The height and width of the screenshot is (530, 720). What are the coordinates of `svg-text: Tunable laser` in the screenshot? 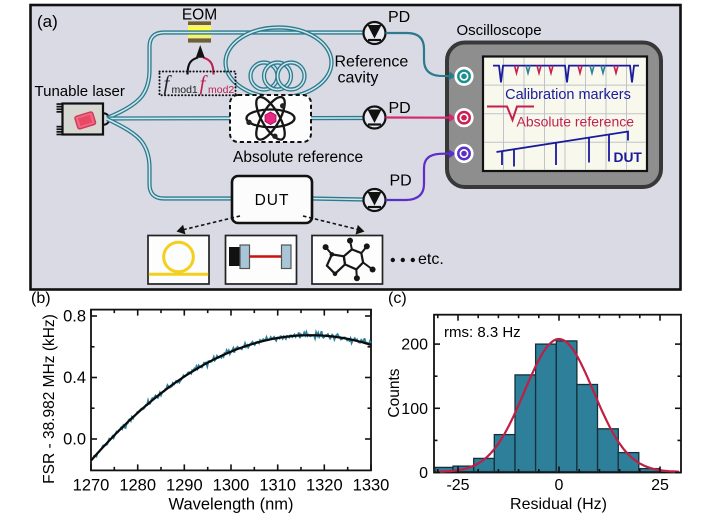 It's located at (80, 91).